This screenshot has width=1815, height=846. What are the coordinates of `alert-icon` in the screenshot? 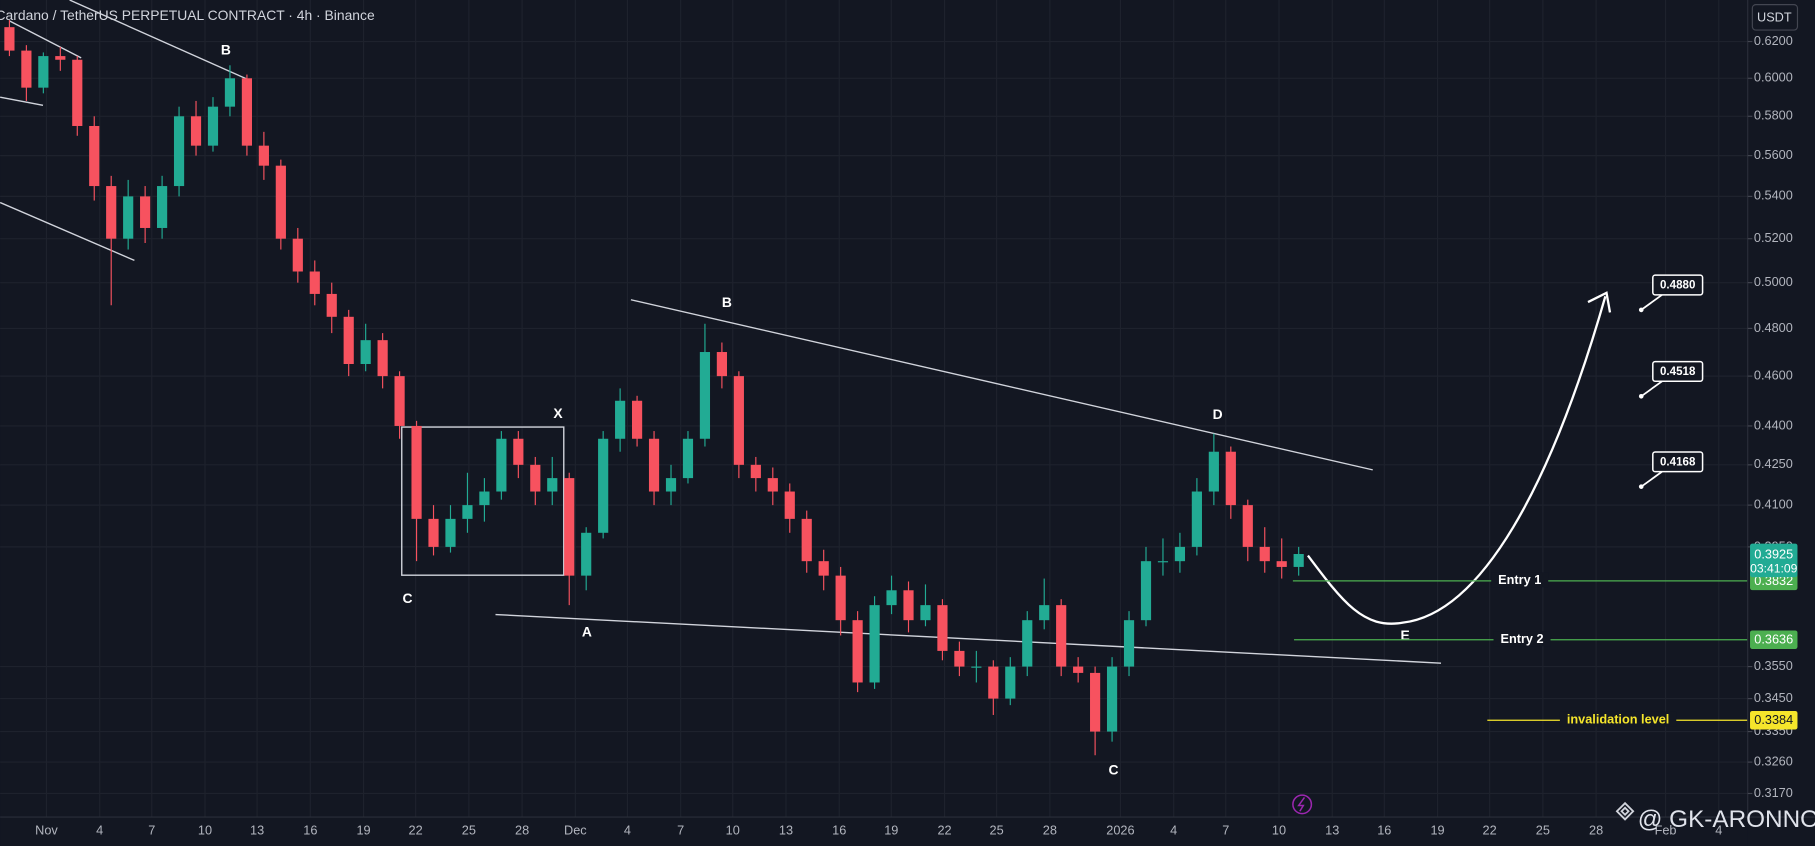 It's located at (1302, 804).